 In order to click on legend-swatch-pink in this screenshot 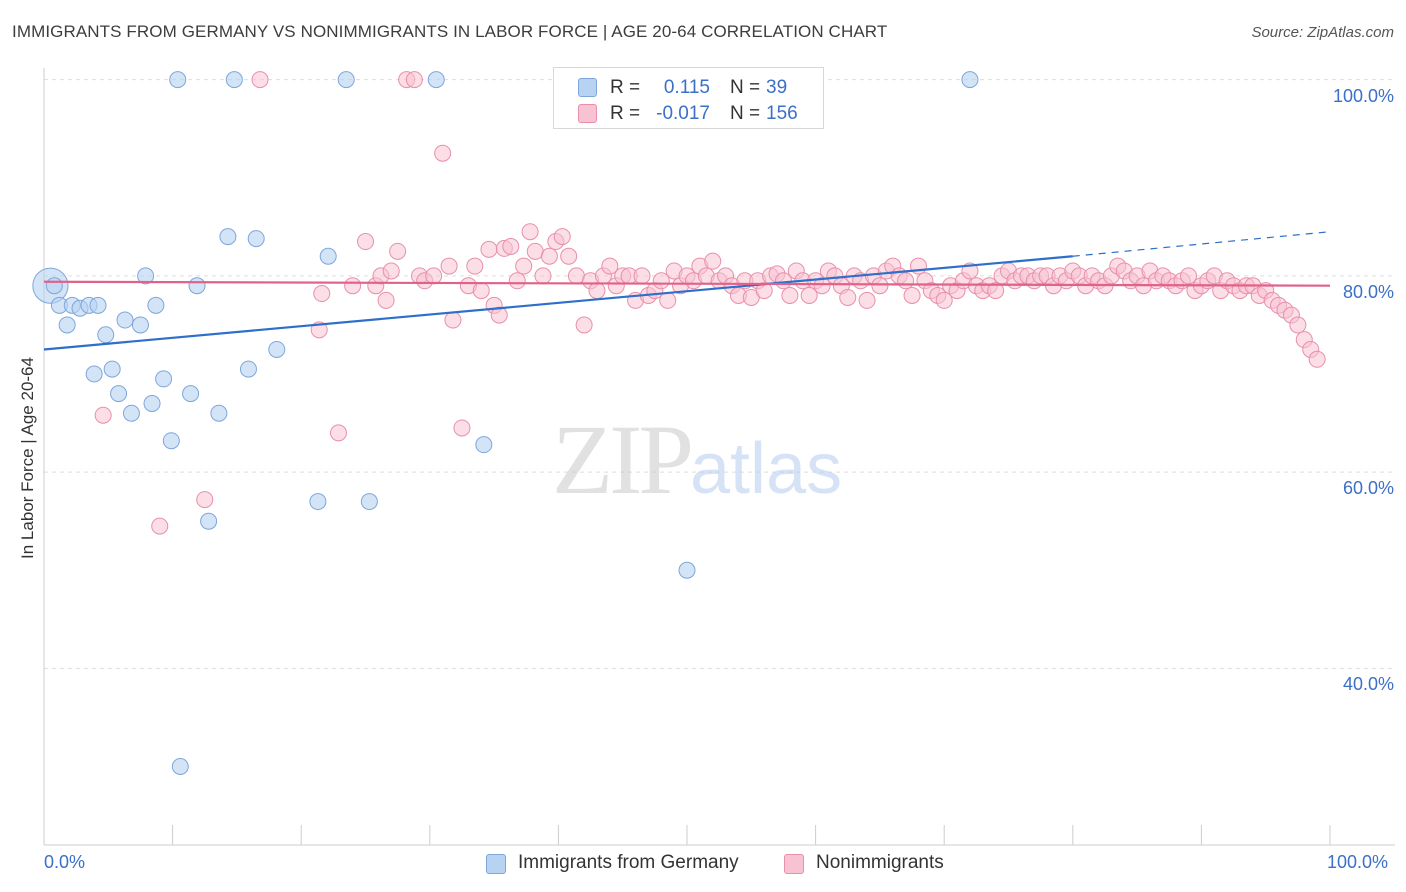, I will do `click(794, 864)`.